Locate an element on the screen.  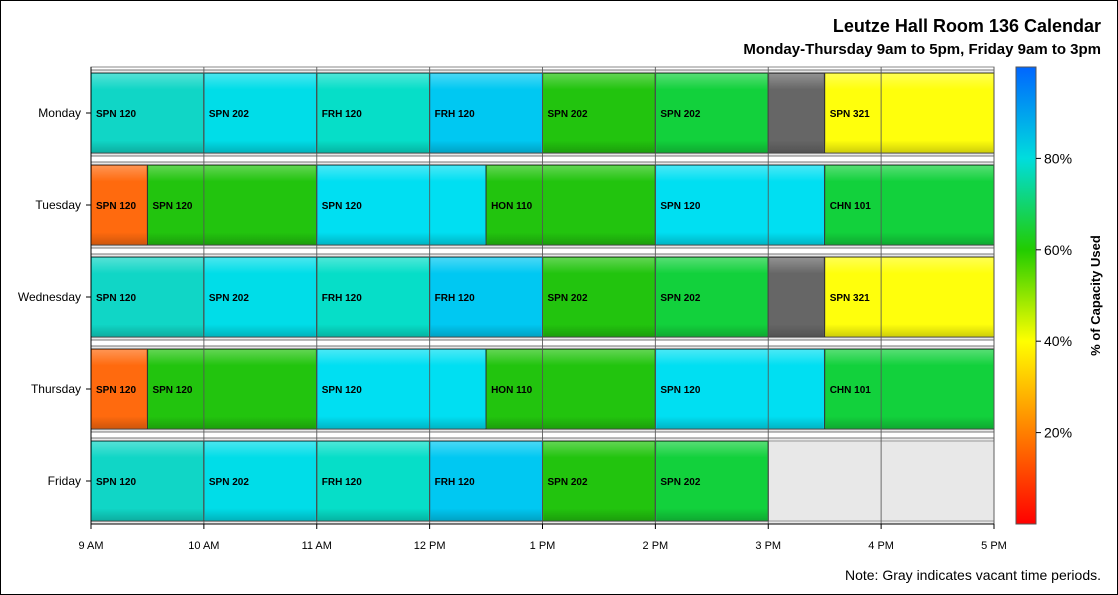
x-tick-label: 10 AM is located at coordinates (203, 546).